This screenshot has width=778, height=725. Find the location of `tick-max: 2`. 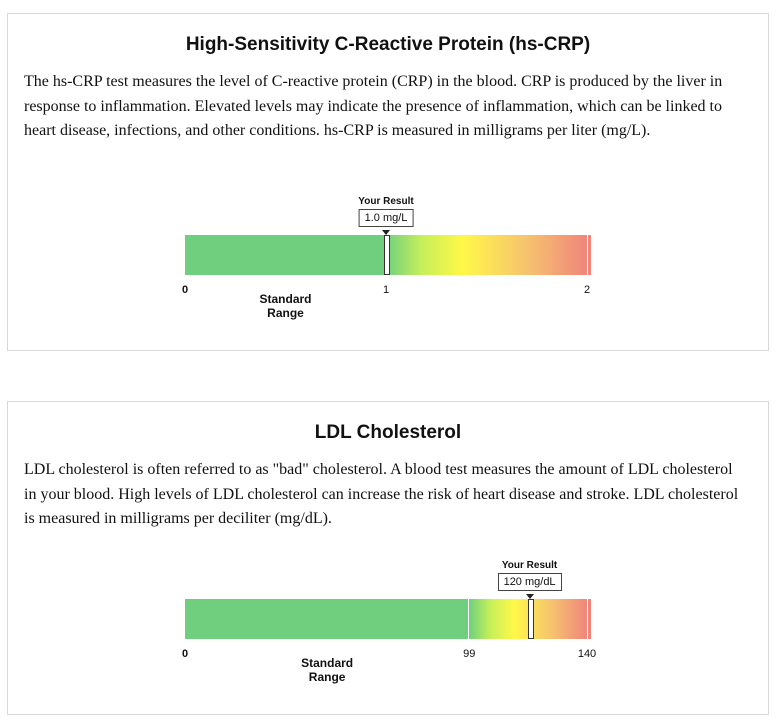

tick-max: 2 is located at coordinates (587, 290).